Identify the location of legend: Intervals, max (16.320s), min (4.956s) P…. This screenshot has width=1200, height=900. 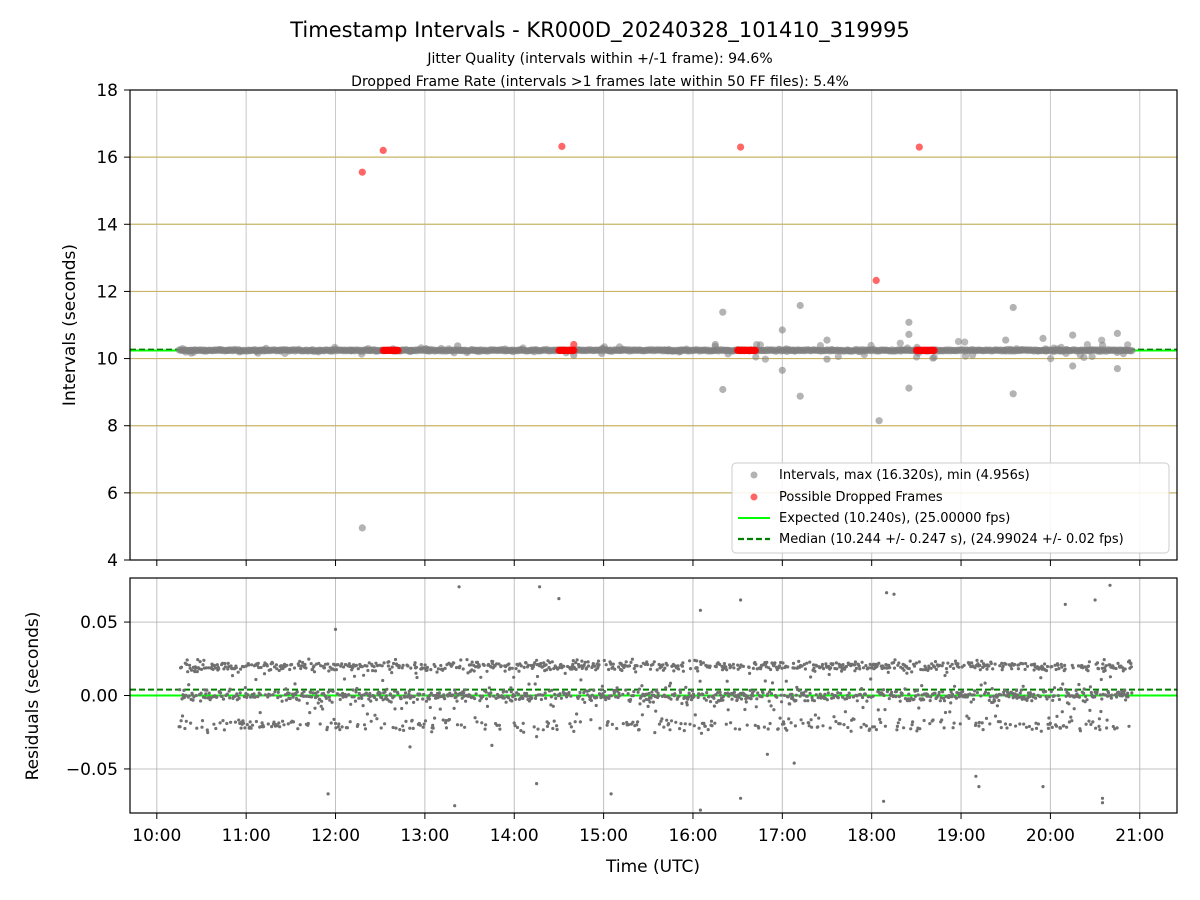
(950, 508).